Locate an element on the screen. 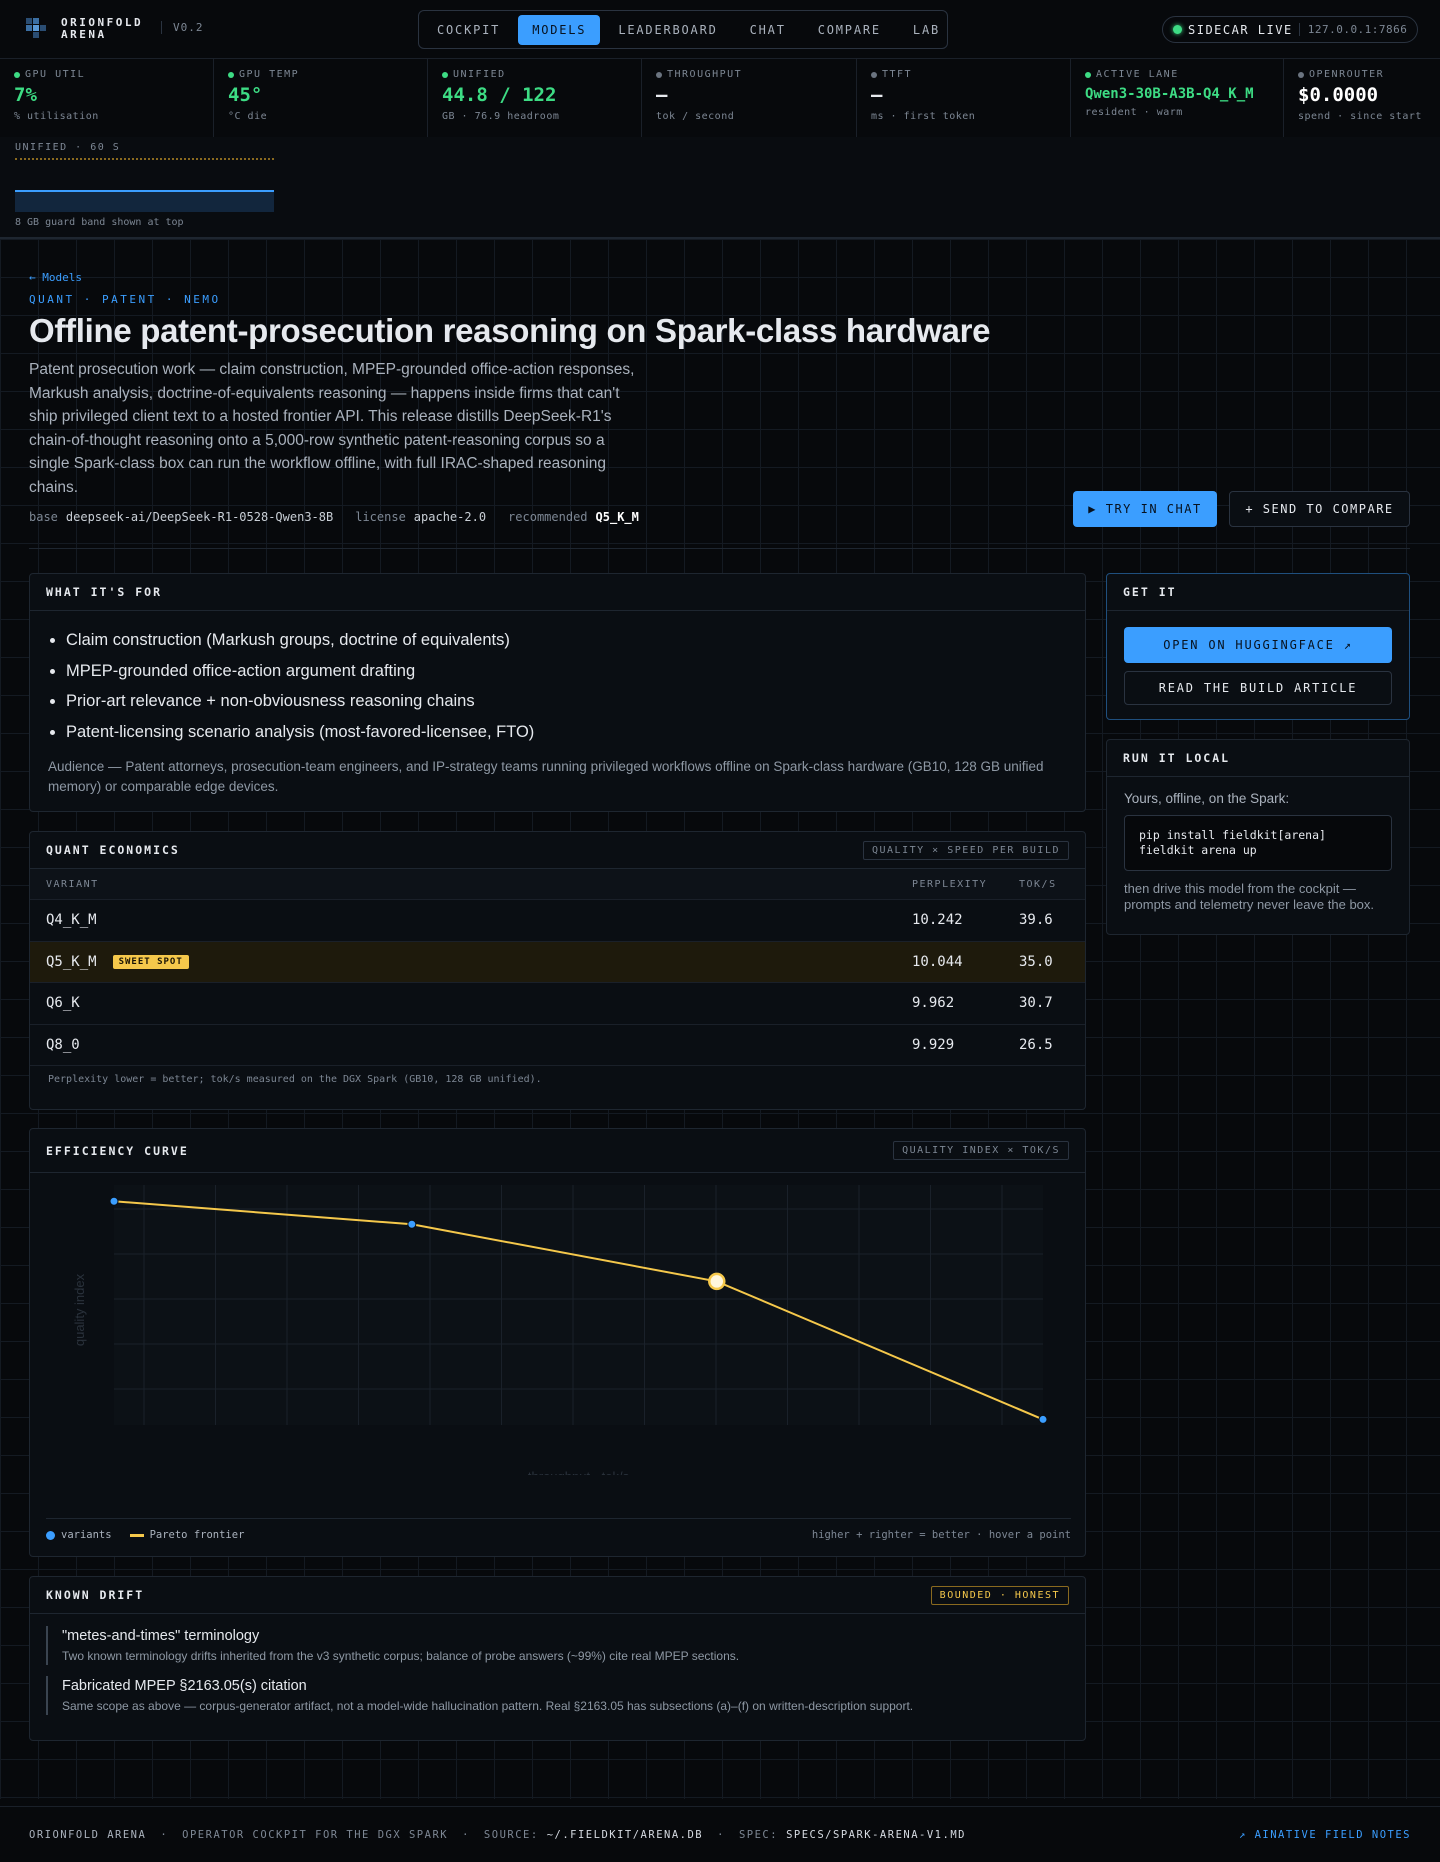  nav-tab: LAB is located at coordinates (926, 29).